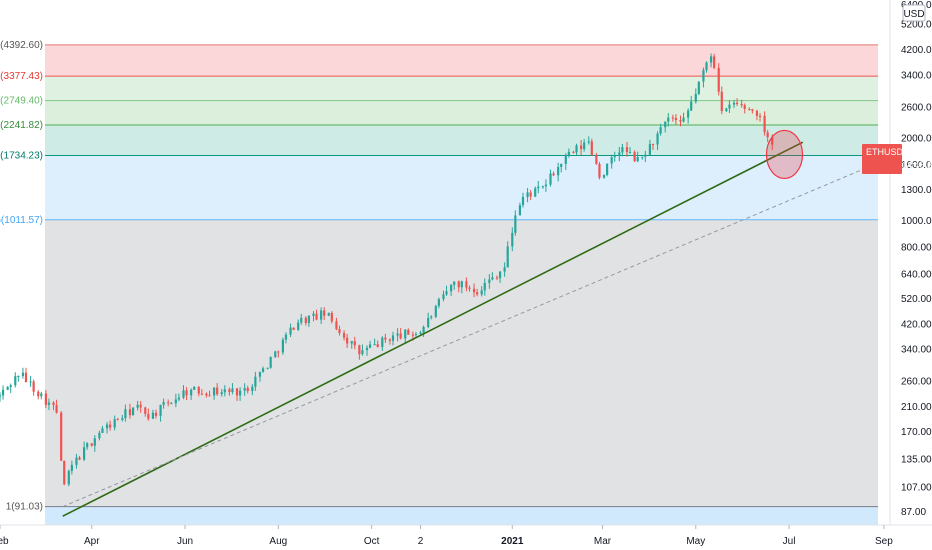 Image resolution: width=932 pixels, height=550 pixels. What do you see at coordinates (185, 541) in the screenshot?
I see `time-tick-label: Jun` at bounding box center [185, 541].